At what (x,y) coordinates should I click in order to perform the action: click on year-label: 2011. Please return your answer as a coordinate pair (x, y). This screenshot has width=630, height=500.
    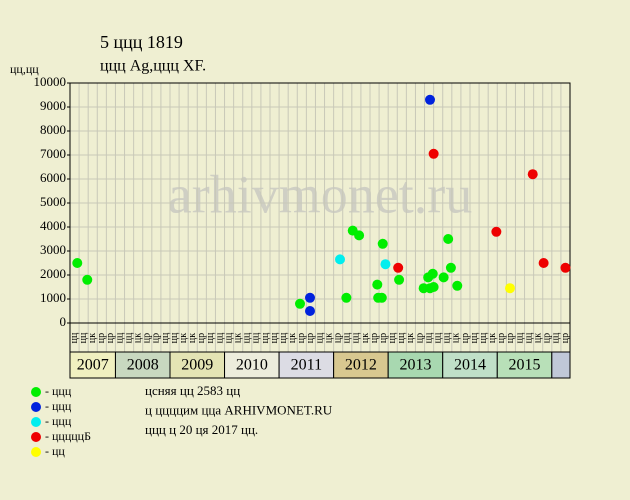
    Looking at the image, I should click on (306, 365).